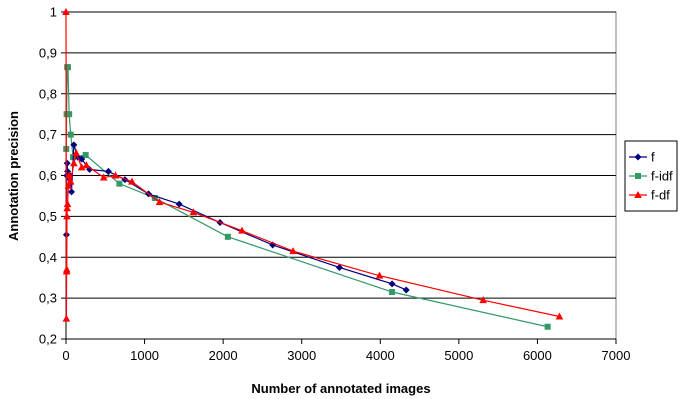  What do you see at coordinates (458, 355) in the screenshot?
I see `x-tick-label: 5000` at bounding box center [458, 355].